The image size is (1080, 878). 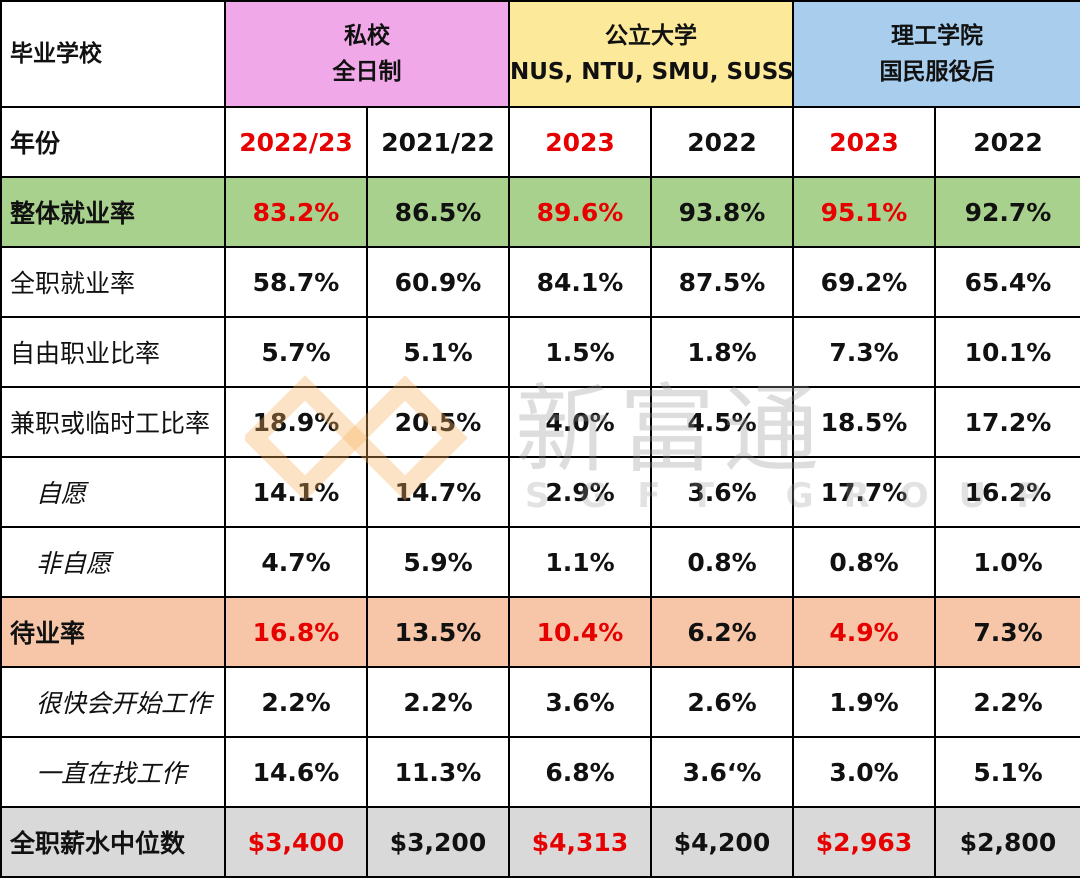 I want to click on header-private-line1: 私校, so click(x=367, y=36).